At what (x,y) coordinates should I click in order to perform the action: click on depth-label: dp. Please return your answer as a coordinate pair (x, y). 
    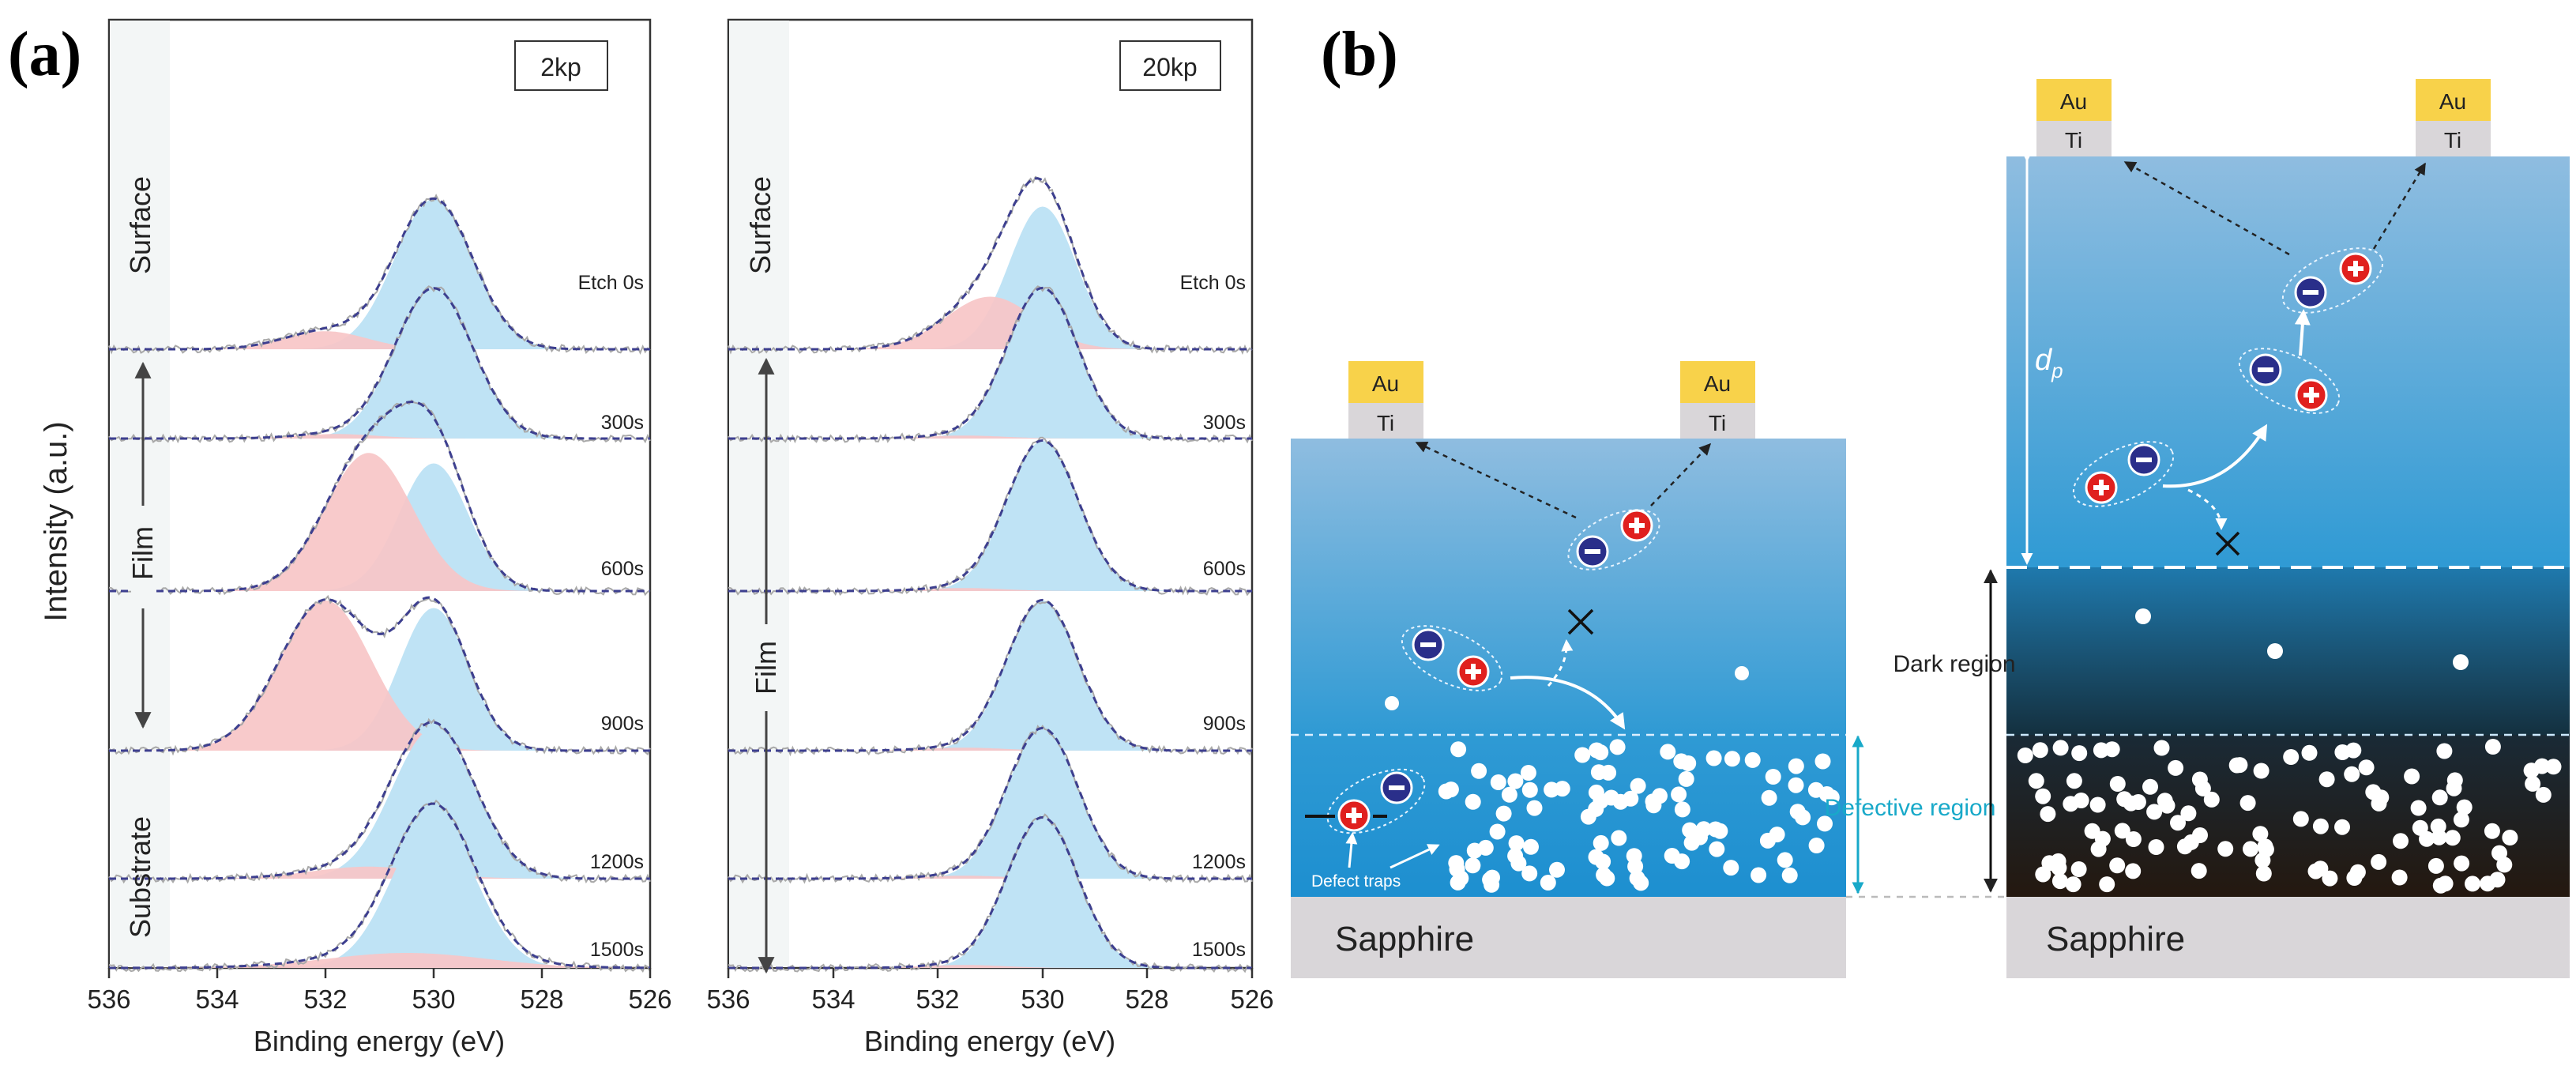
    Looking at the image, I should click on (2049, 363).